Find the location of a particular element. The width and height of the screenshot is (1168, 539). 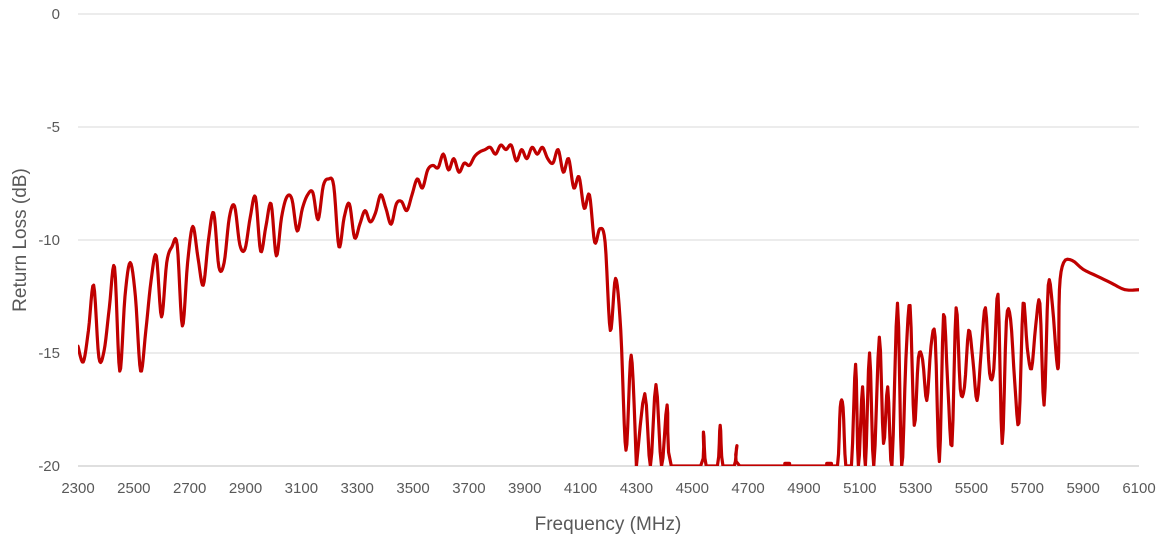

y-tick-label: -15 is located at coordinates (49, 353).